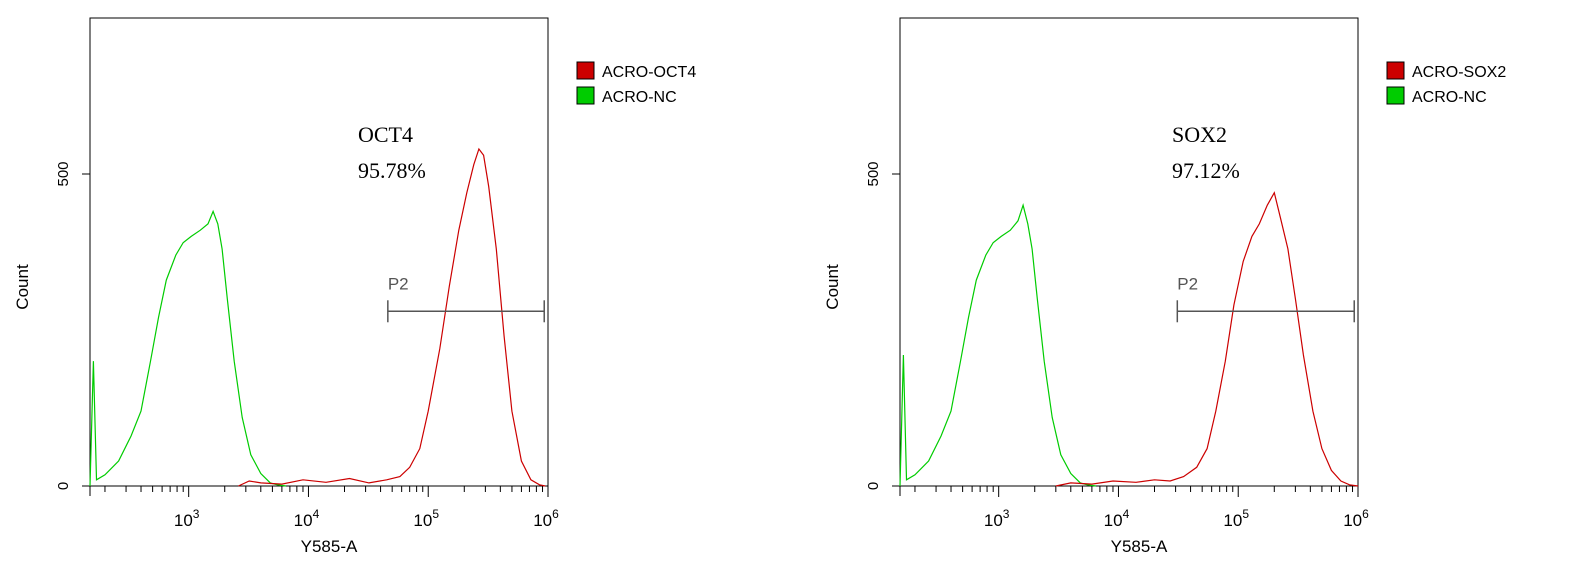  I want to click on legend-label: ACRO-OCT4, so click(649, 72).